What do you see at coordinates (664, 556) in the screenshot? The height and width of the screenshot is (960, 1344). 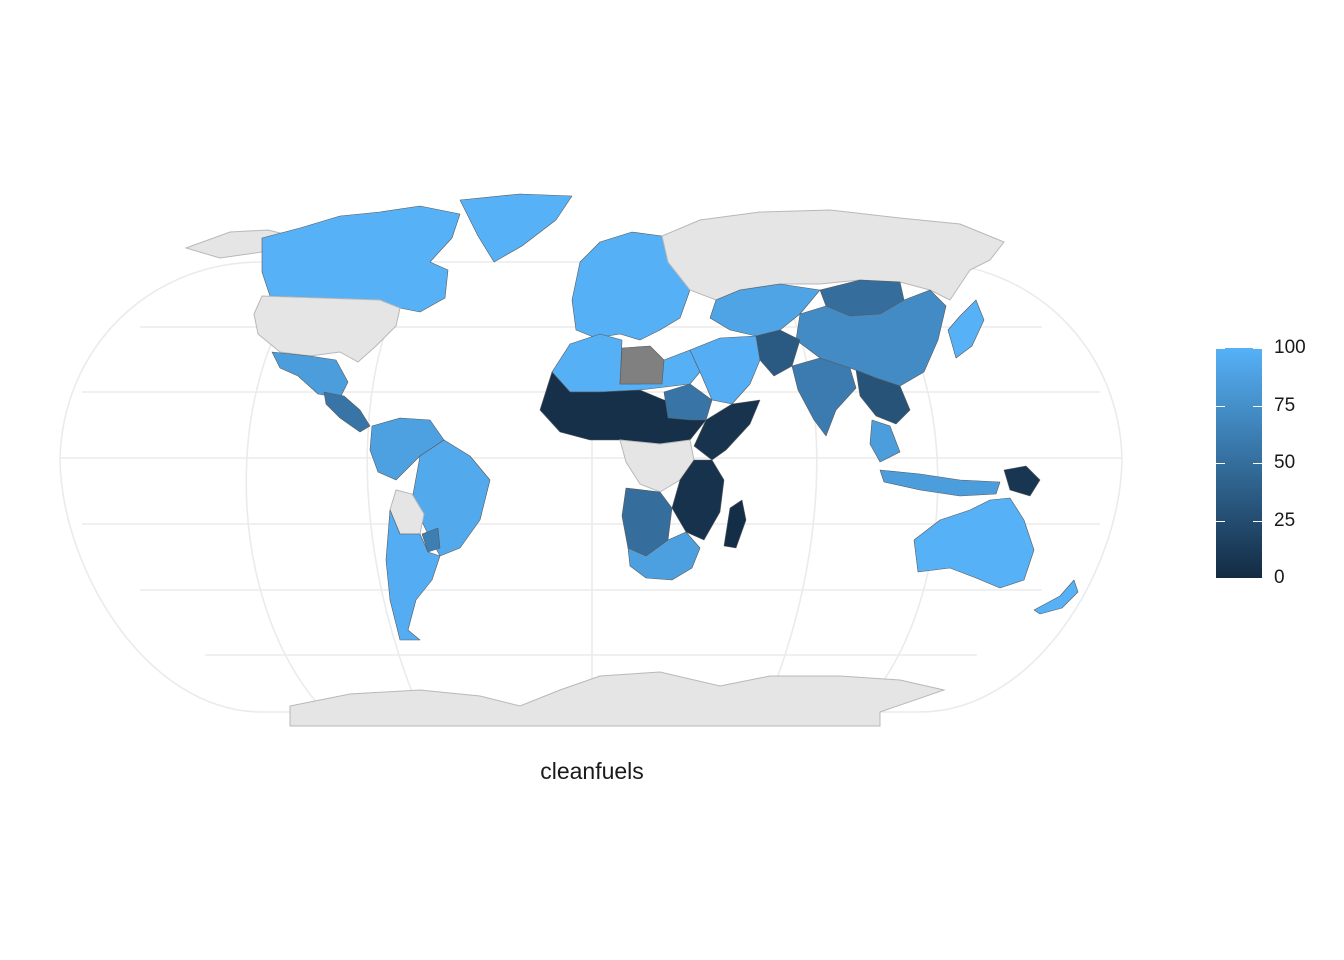 I see `region-south-africa` at bounding box center [664, 556].